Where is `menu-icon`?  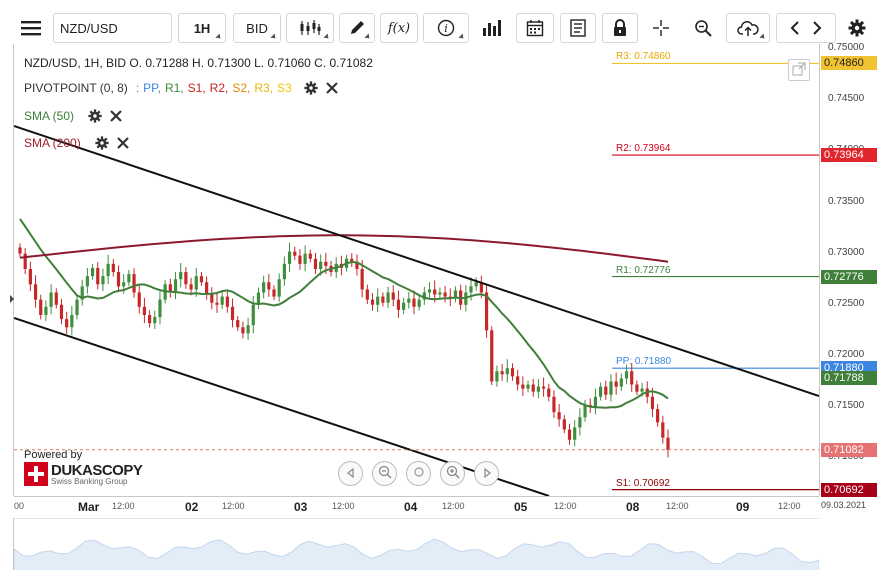 menu-icon is located at coordinates (31, 28).